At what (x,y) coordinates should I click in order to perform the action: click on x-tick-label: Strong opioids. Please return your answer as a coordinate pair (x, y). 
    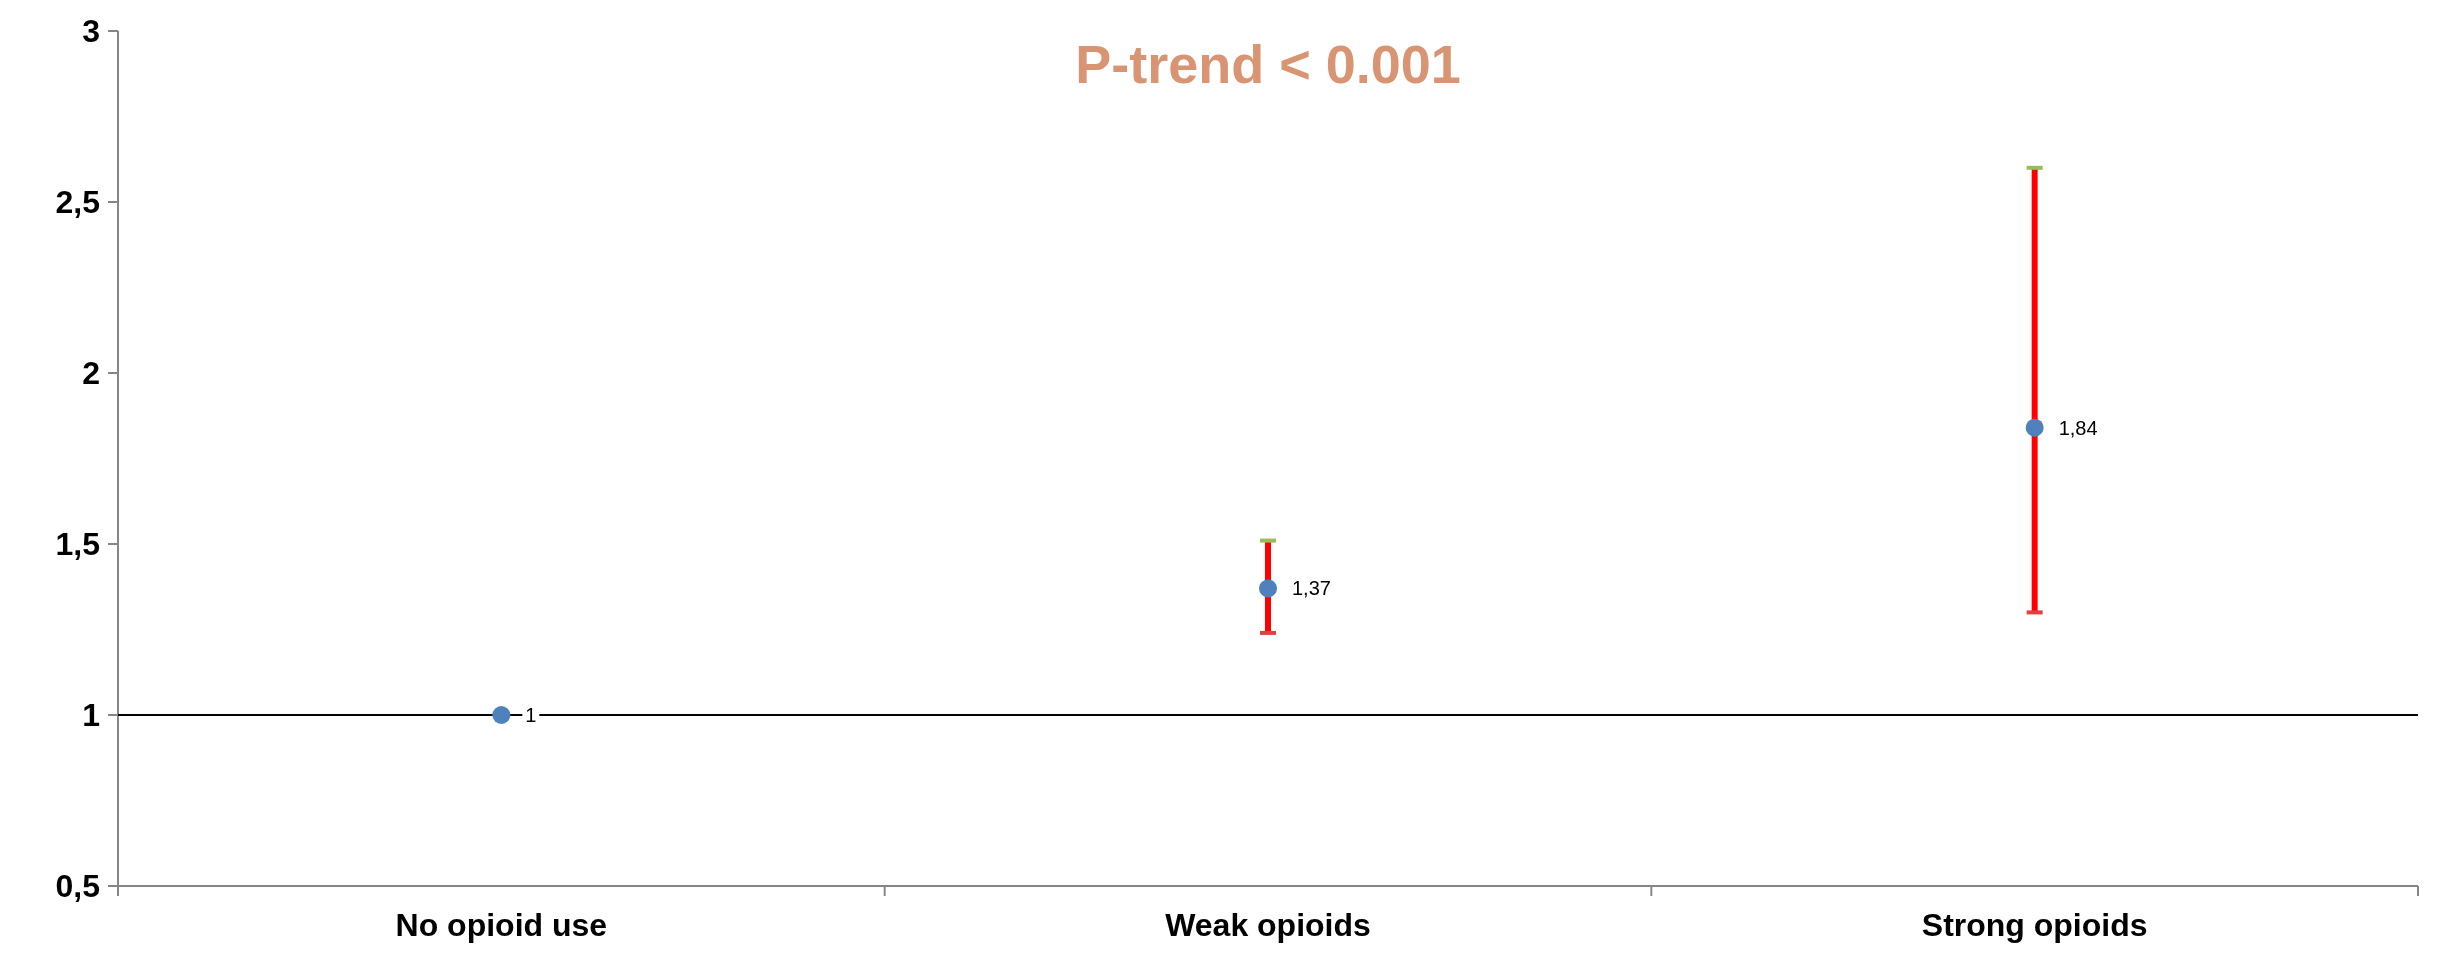
    Looking at the image, I should click on (2034, 925).